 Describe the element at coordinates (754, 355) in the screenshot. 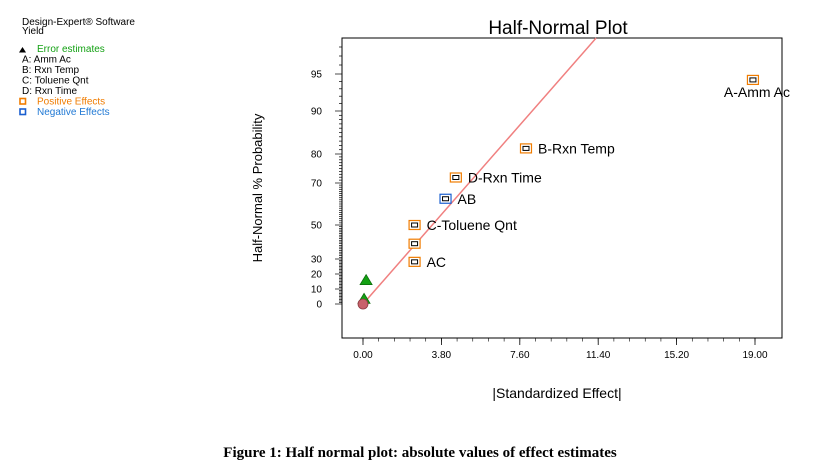

I see `x-tick-label: 19.00` at that location.